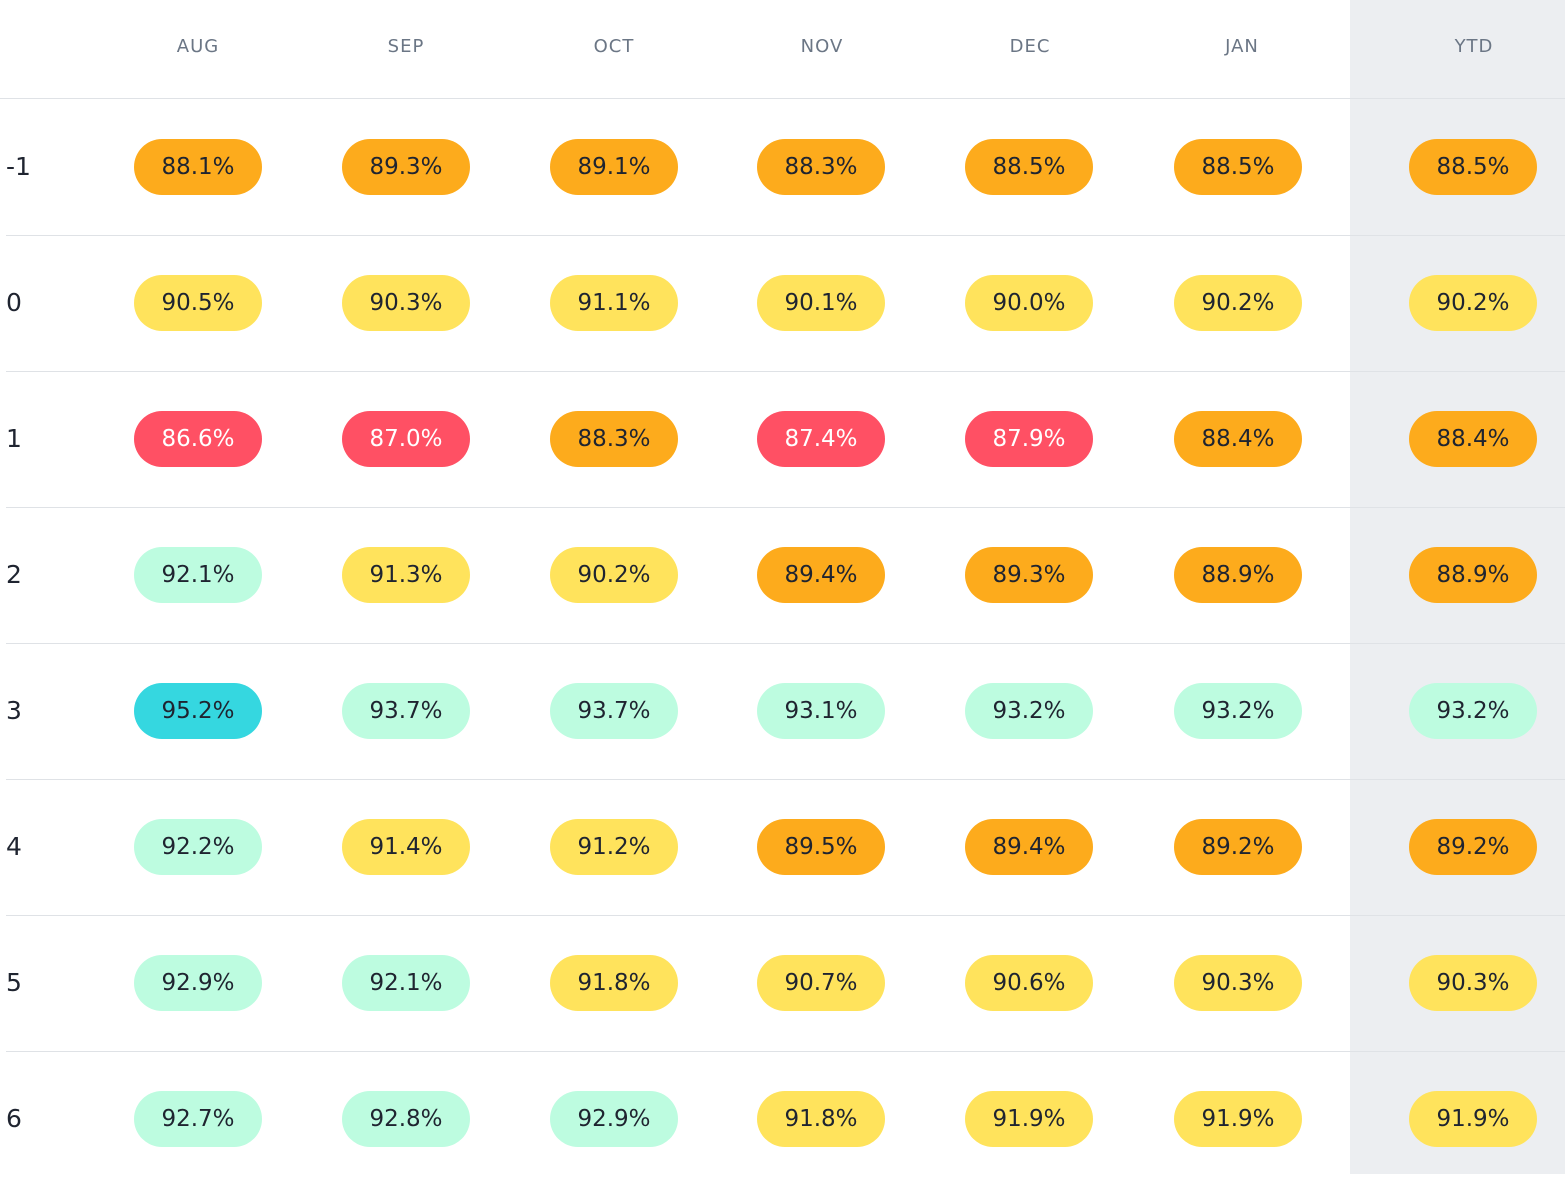 This screenshot has height=1187, width=1565. I want to click on value-pill: 87.0%, so click(406, 439).